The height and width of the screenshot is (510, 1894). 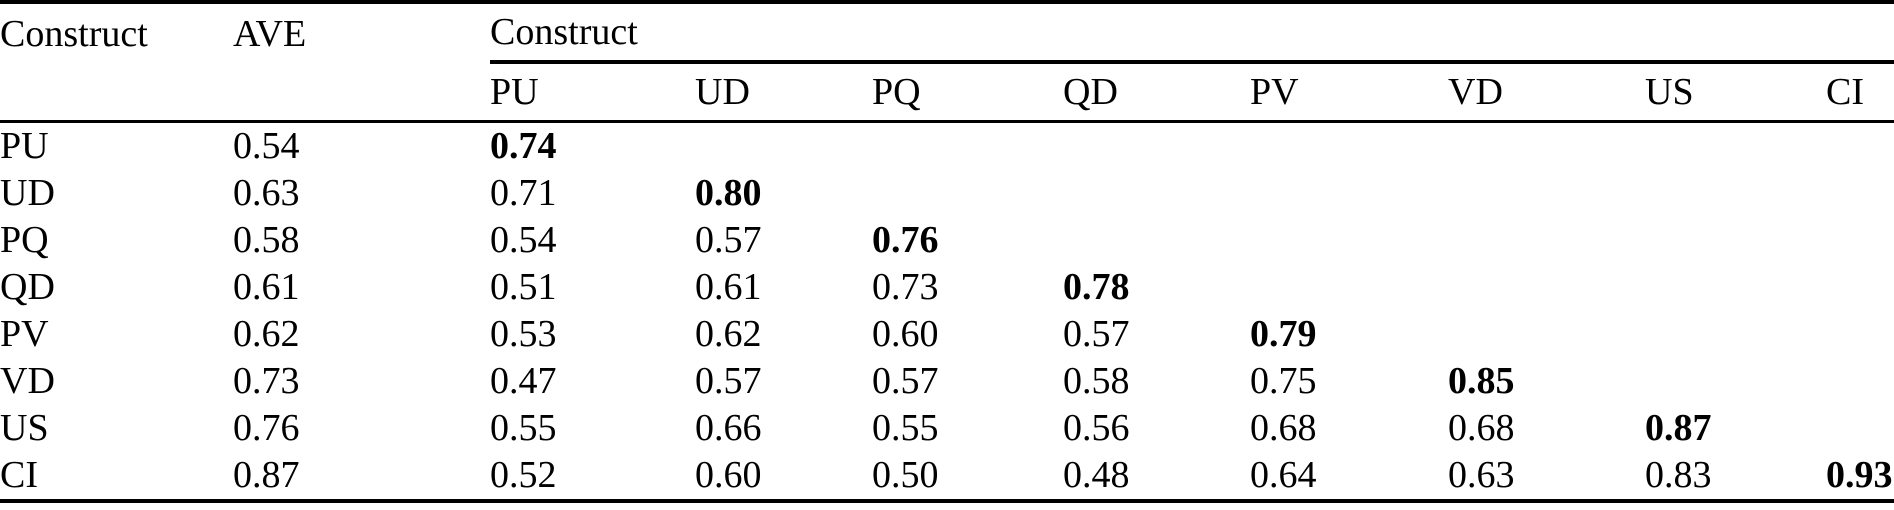 I want to click on header-row-groups: Construct AVE Construct, so click(x=947, y=34).